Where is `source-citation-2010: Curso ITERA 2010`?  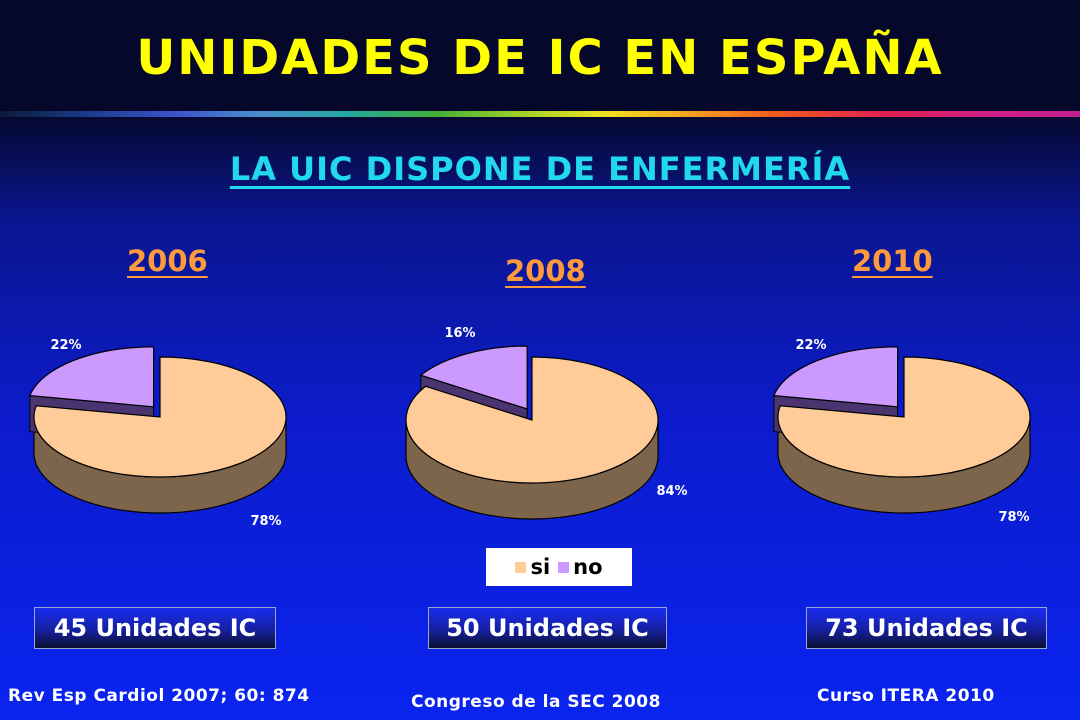 source-citation-2010: Curso ITERA 2010 is located at coordinates (906, 696).